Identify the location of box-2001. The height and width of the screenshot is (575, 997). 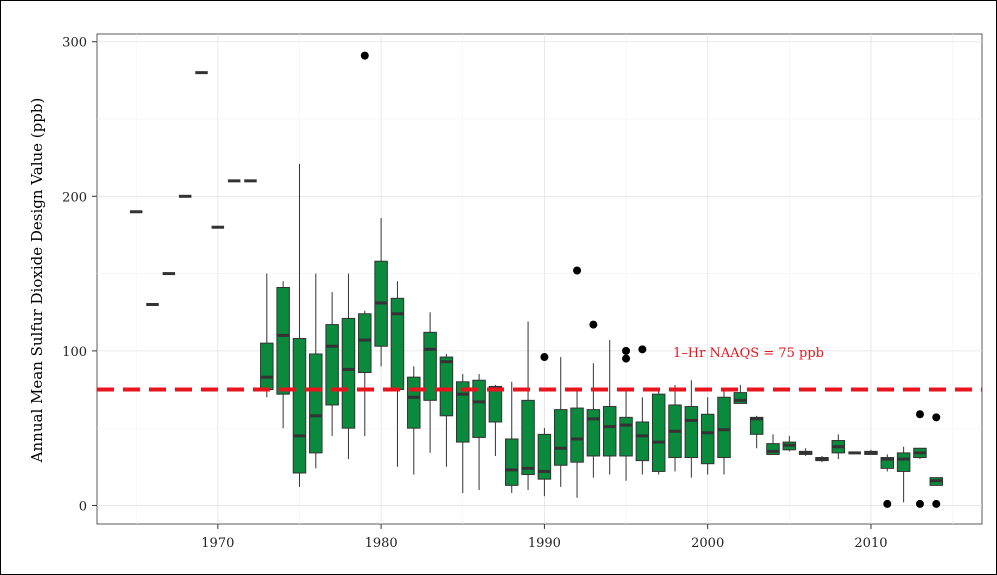
(724, 432).